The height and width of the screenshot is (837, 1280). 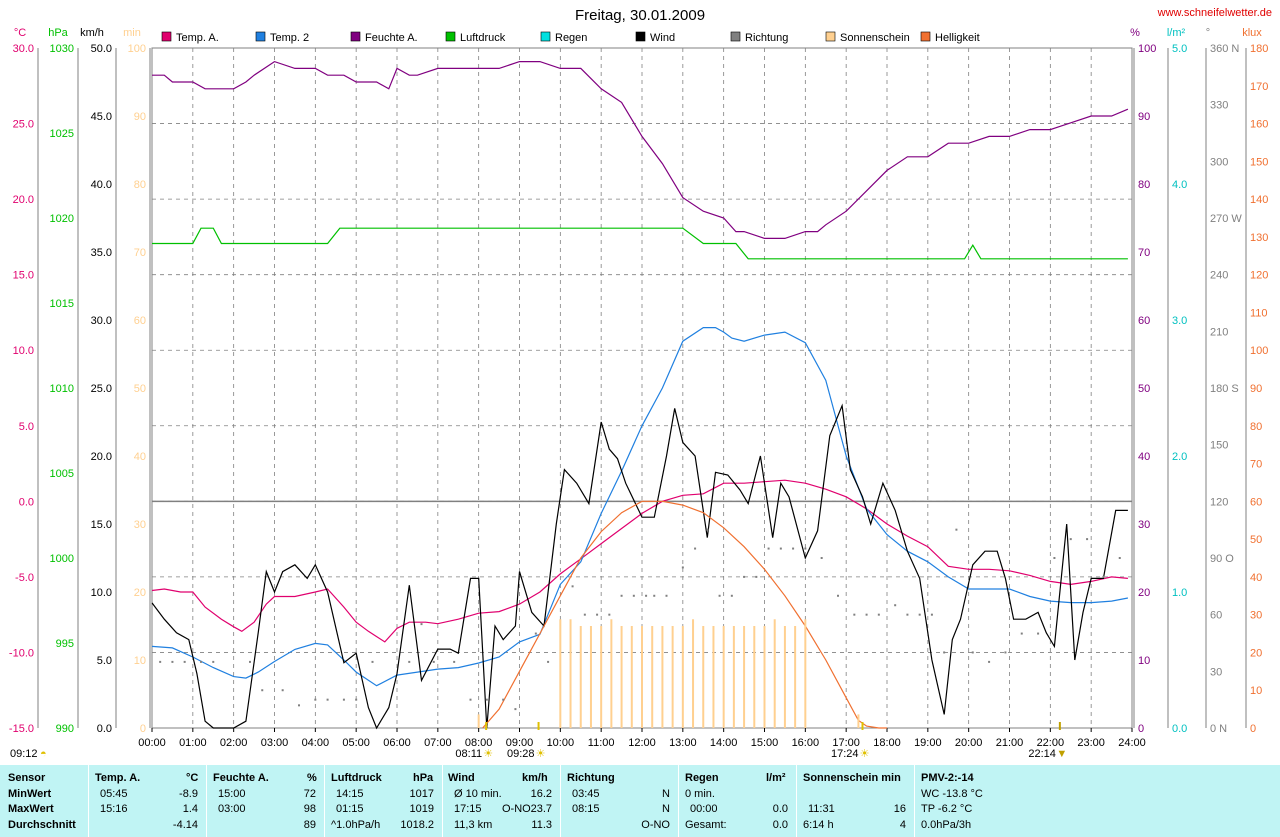 I want to click on humidity-tick-label: 80, so click(x=1144, y=185).